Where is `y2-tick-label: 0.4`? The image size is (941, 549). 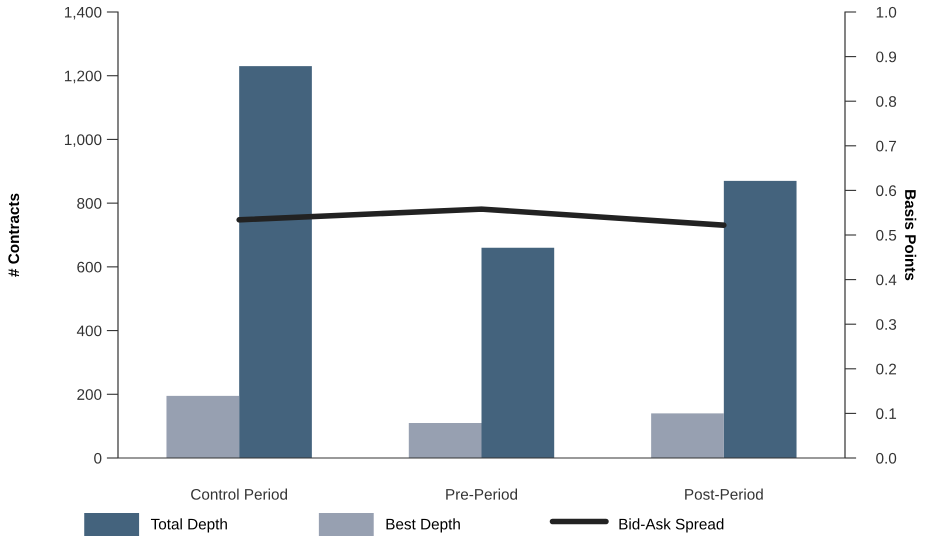 y2-tick-label: 0.4 is located at coordinates (886, 280).